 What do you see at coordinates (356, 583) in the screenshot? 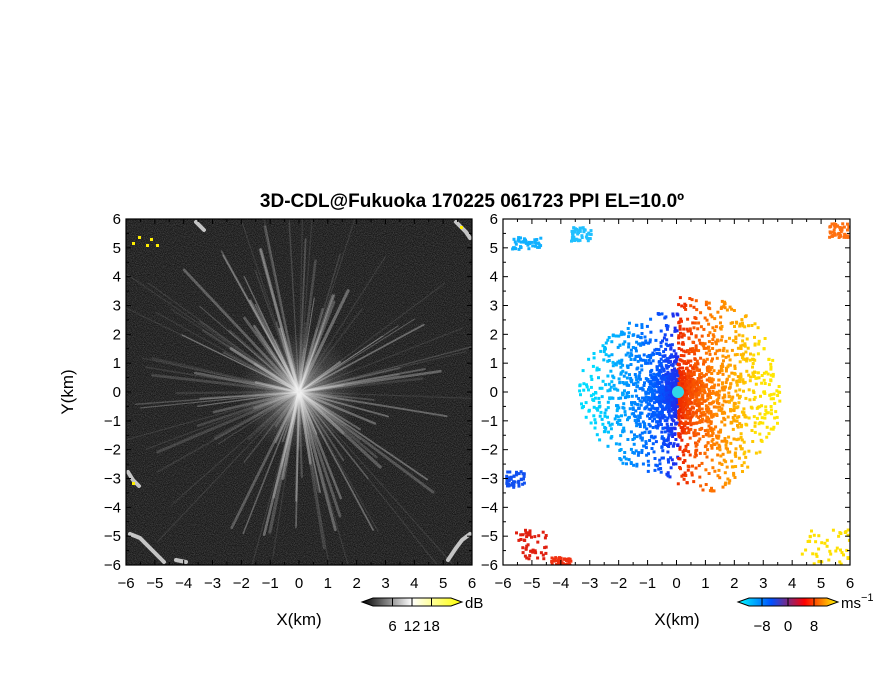
I see `reflectivity-xtick-label: 2` at bounding box center [356, 583].